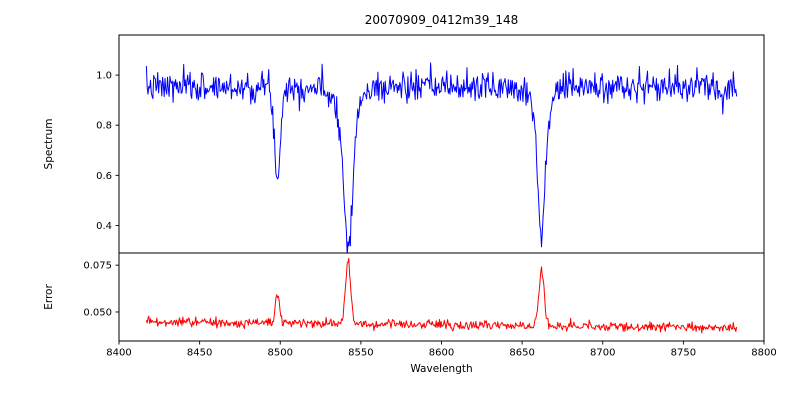  Describe the element at coordinates (104, 226) in the screenshot. I see `y-tick-label: 0.4` at that location.